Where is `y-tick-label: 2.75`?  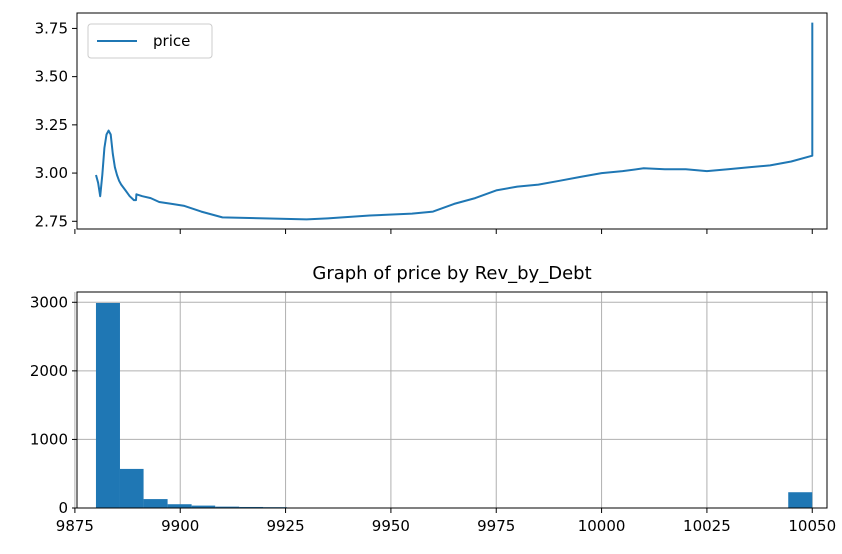 y-tick-label: 2.75 is located at coordinates (51, 221).